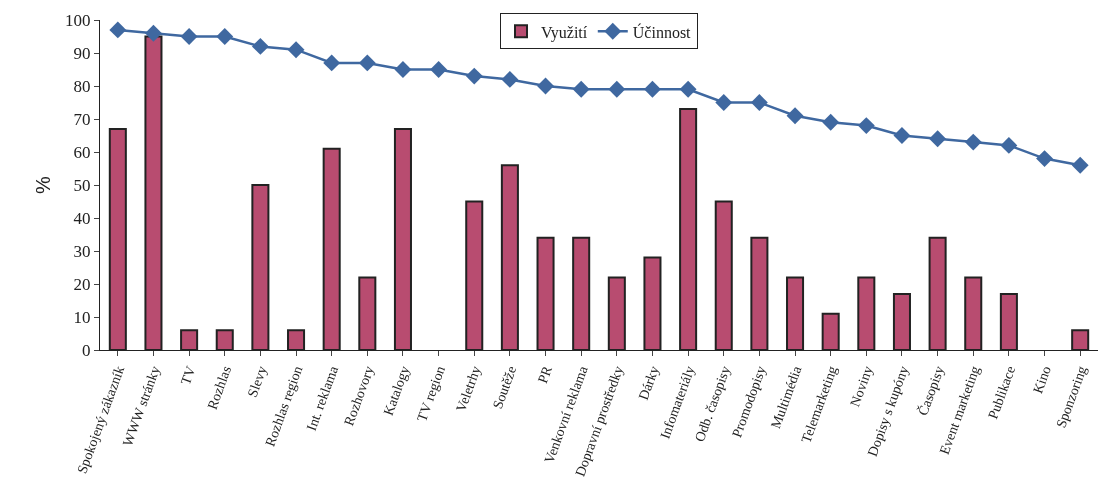 The image size is (1108, 490). I want to click on x-tick-label: Int. reklama, so click(322, 398).